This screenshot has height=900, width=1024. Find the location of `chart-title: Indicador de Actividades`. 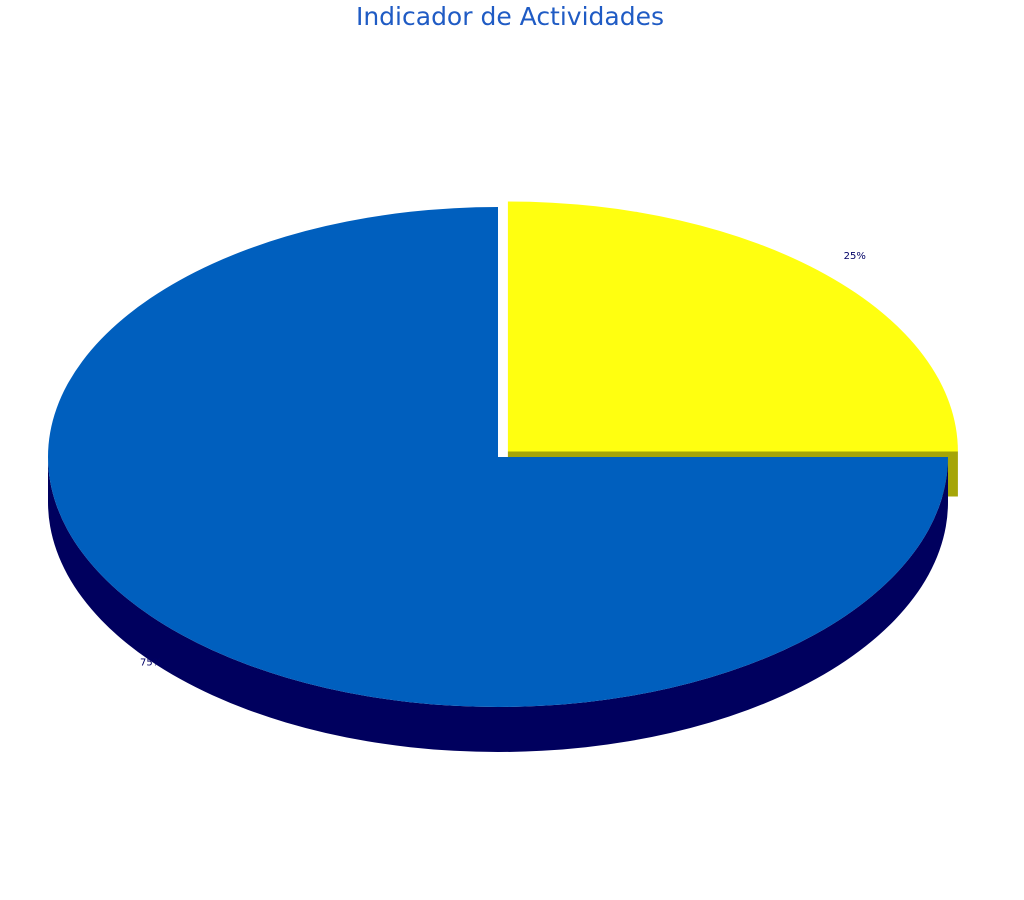

chart-title: Indicador de Actividades is located at coordinates (510, 16).